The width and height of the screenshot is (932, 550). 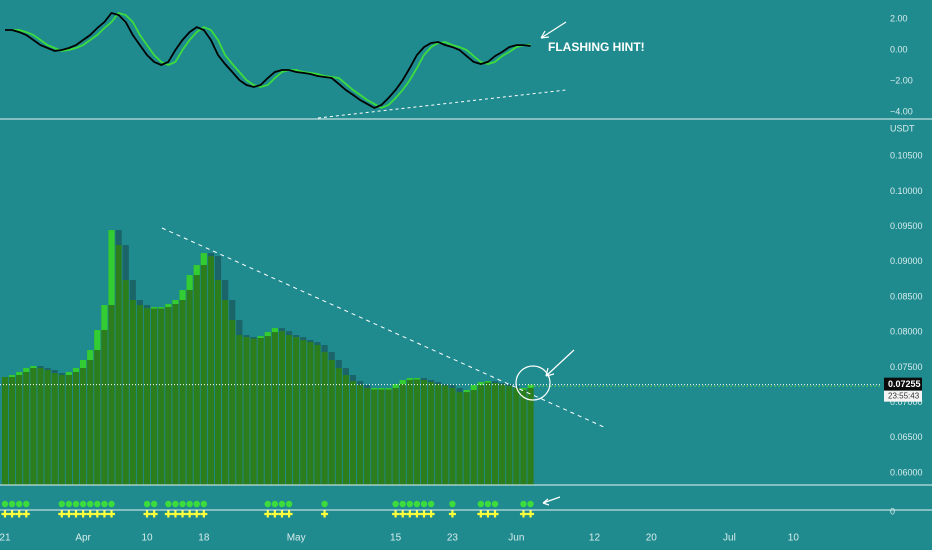 What do you see at coordinates (516, 538) in the screenshot?
I see `x-tick-label: Jun` at bounding box center [516, 538].